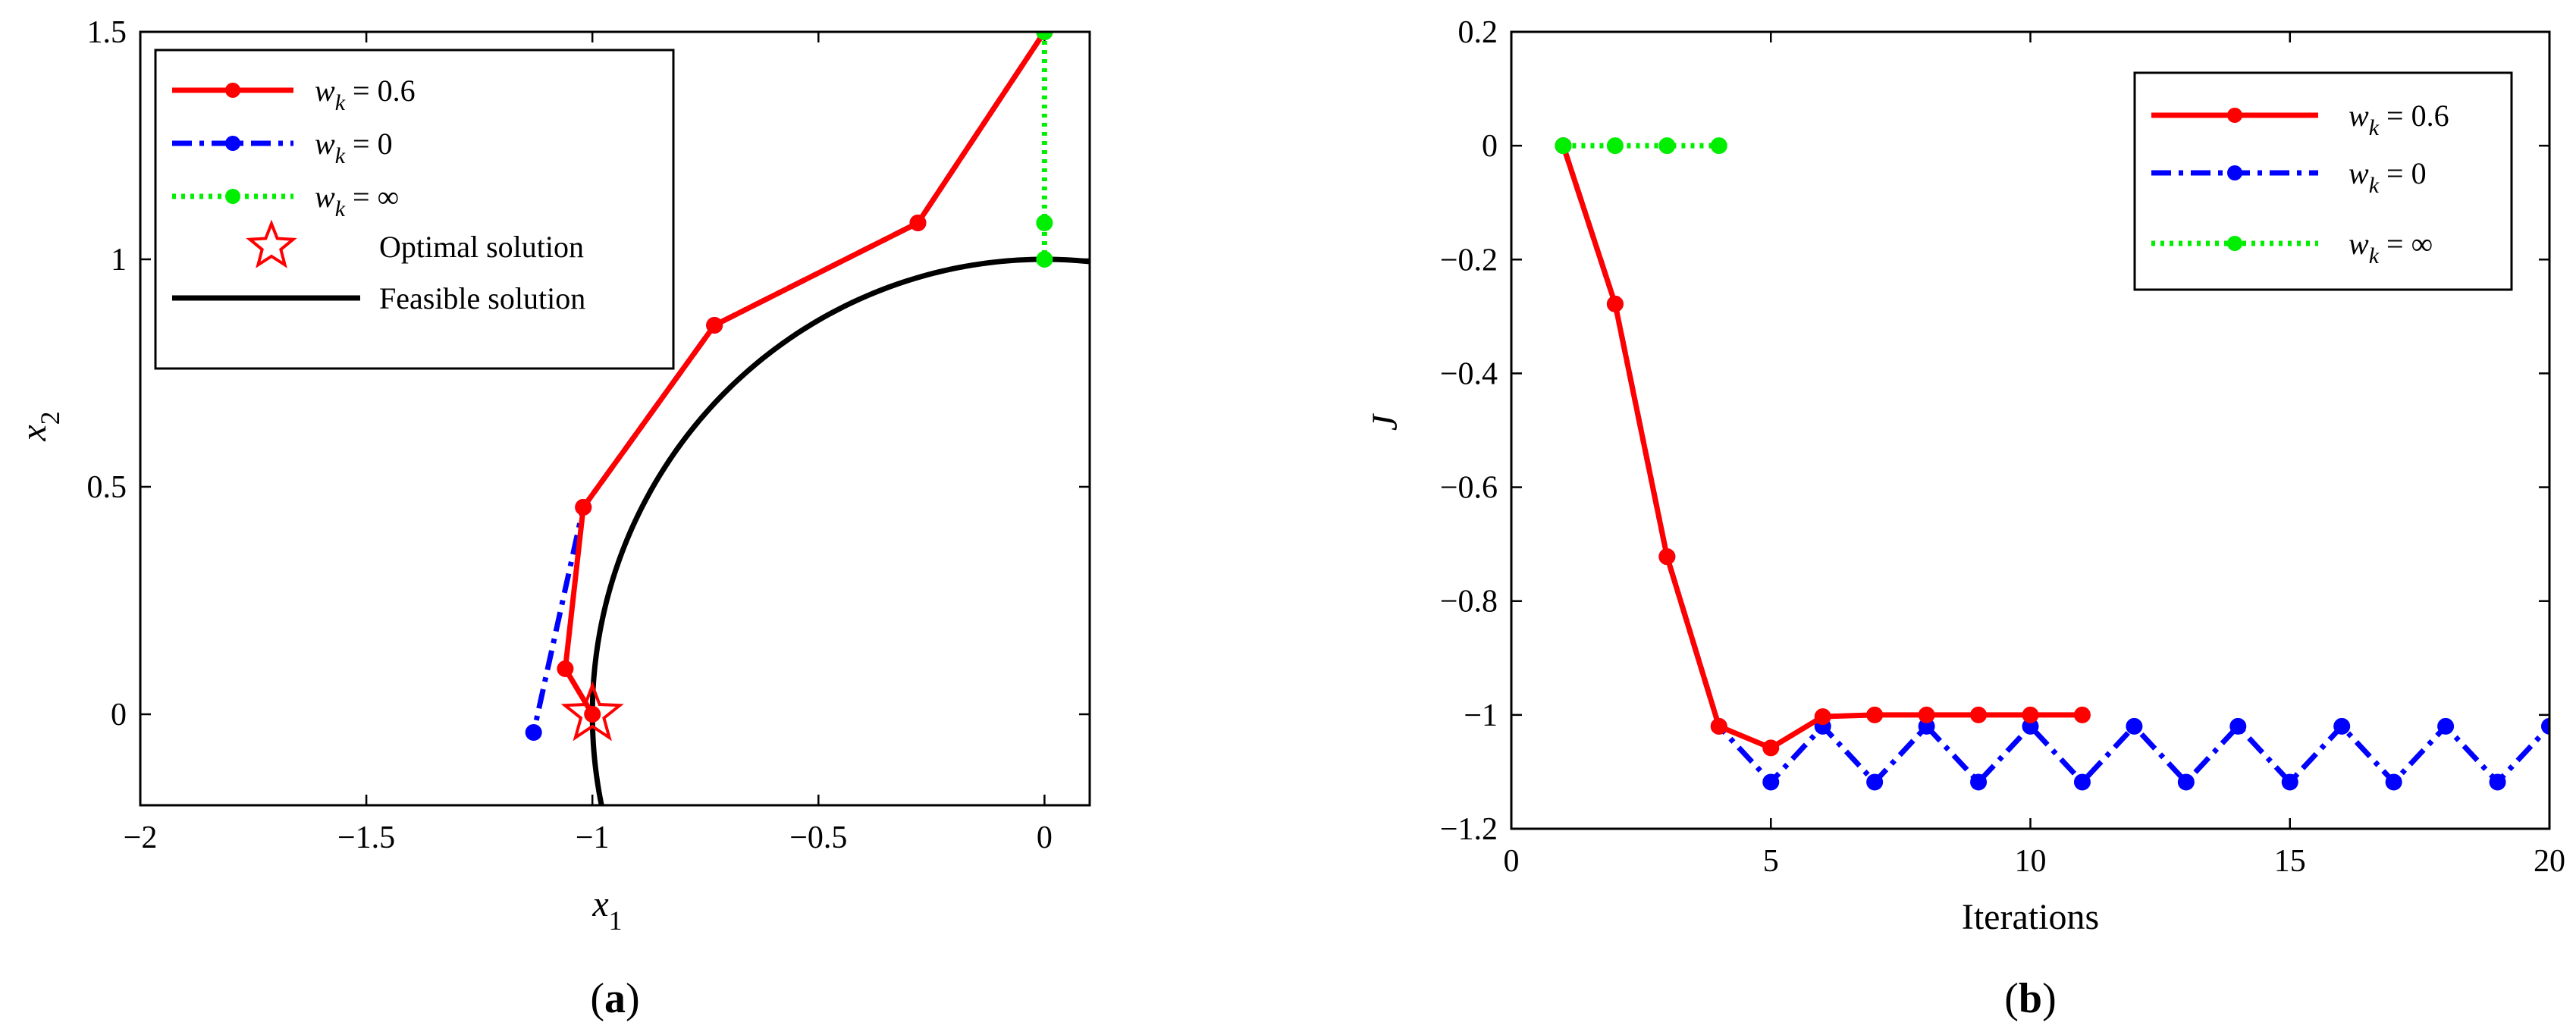 The height and width of the screenshot is (1035, 2576). What do you see at coordinates (1469, 260) in the screenshot?
I see `y-tick-label: −0.2` at bounding box center [1469, 260].